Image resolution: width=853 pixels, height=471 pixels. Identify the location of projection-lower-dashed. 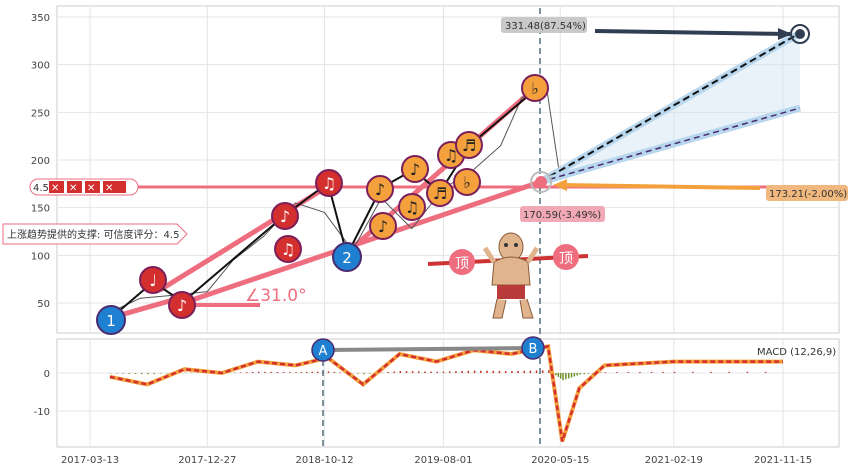
(670, 145).